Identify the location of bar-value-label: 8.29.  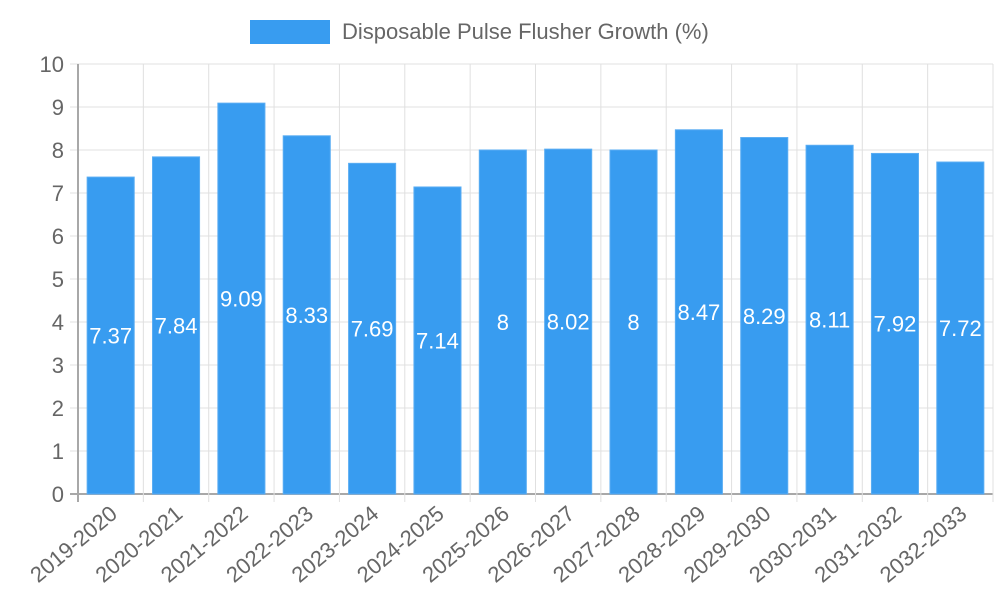
(764, 316).